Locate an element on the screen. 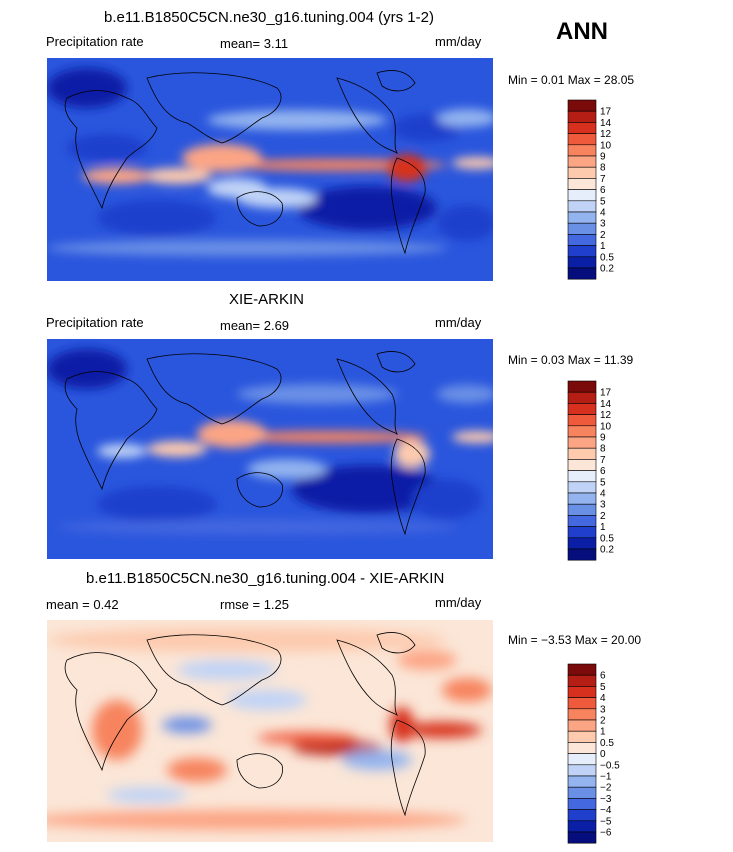  panel2-coastlines is located at coordinates (245, 443).